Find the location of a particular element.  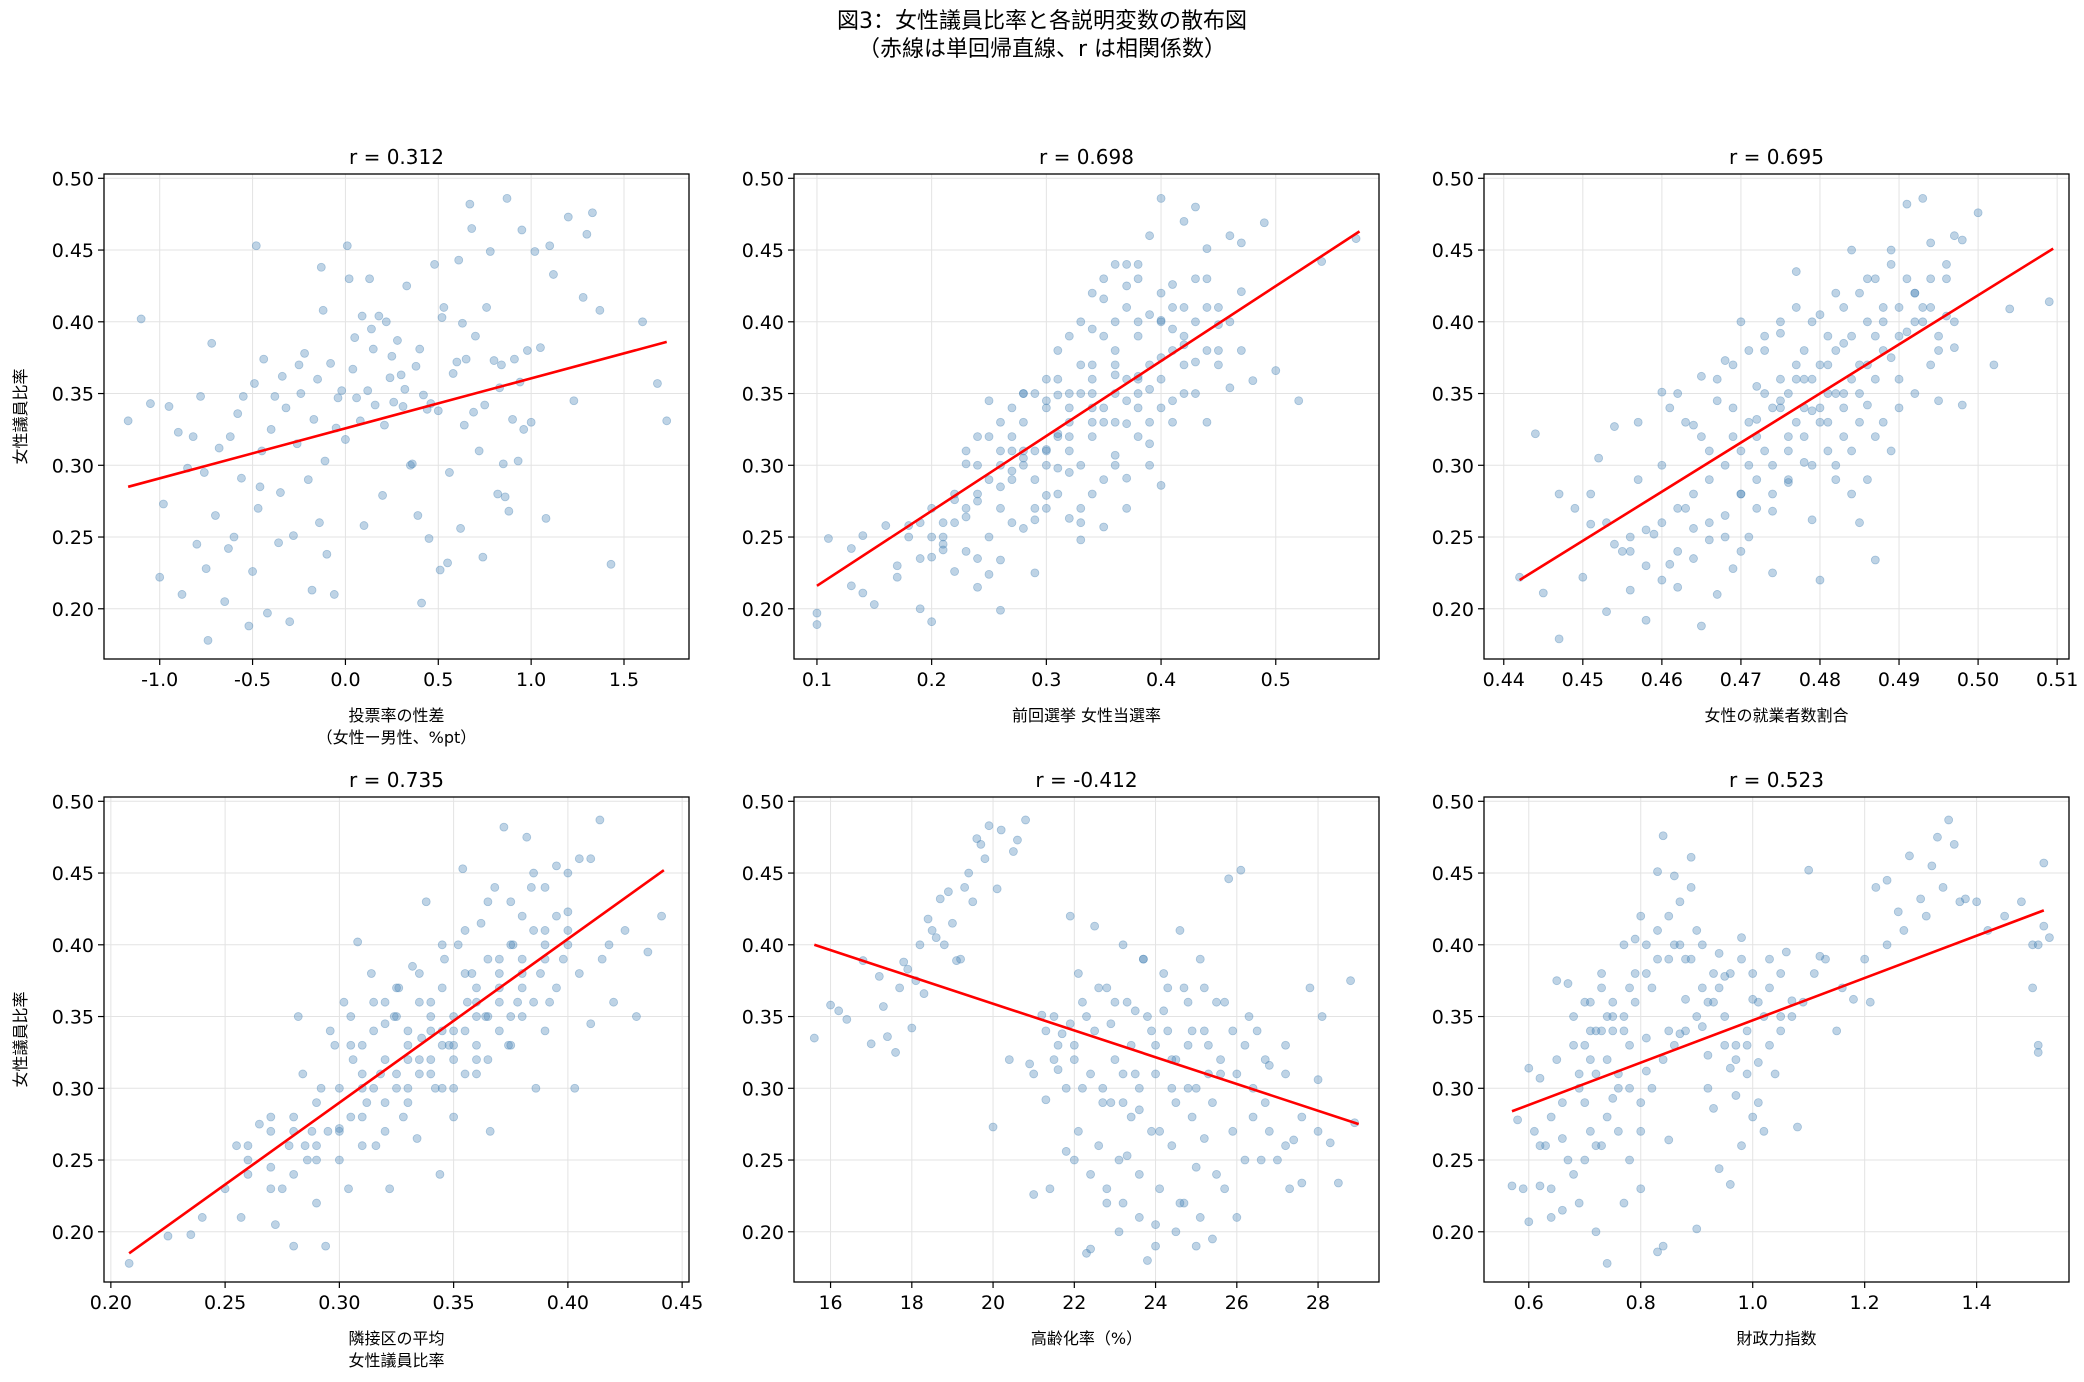

y-tick-label: 0.25 is located at coordinates (73, 1161).